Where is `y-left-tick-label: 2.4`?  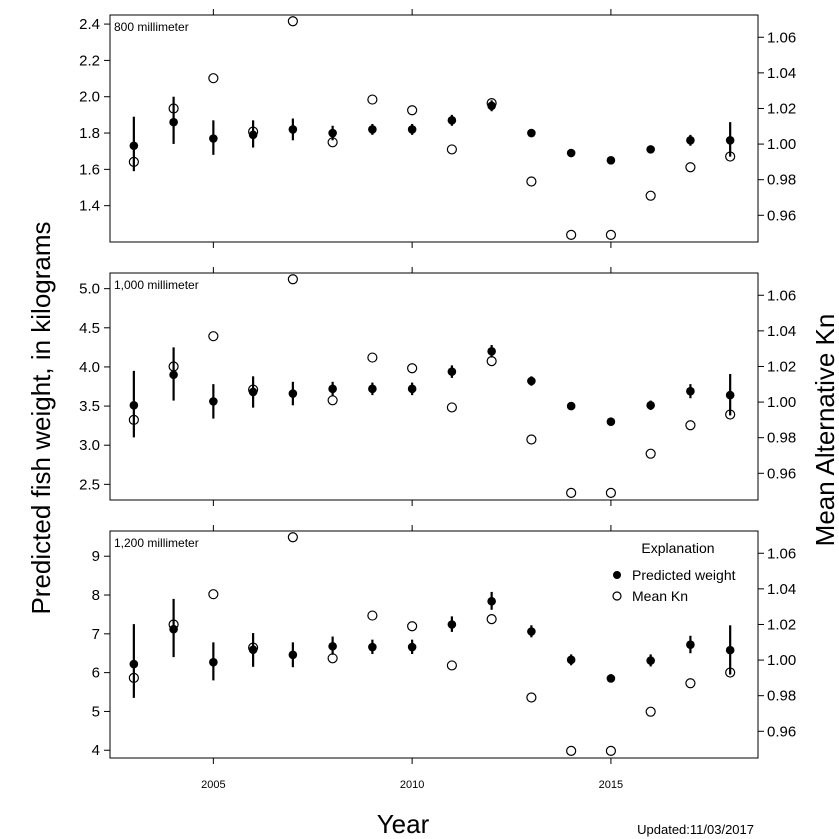 y-left-tick-label: 2.4 is located at coordinates (89, 24).